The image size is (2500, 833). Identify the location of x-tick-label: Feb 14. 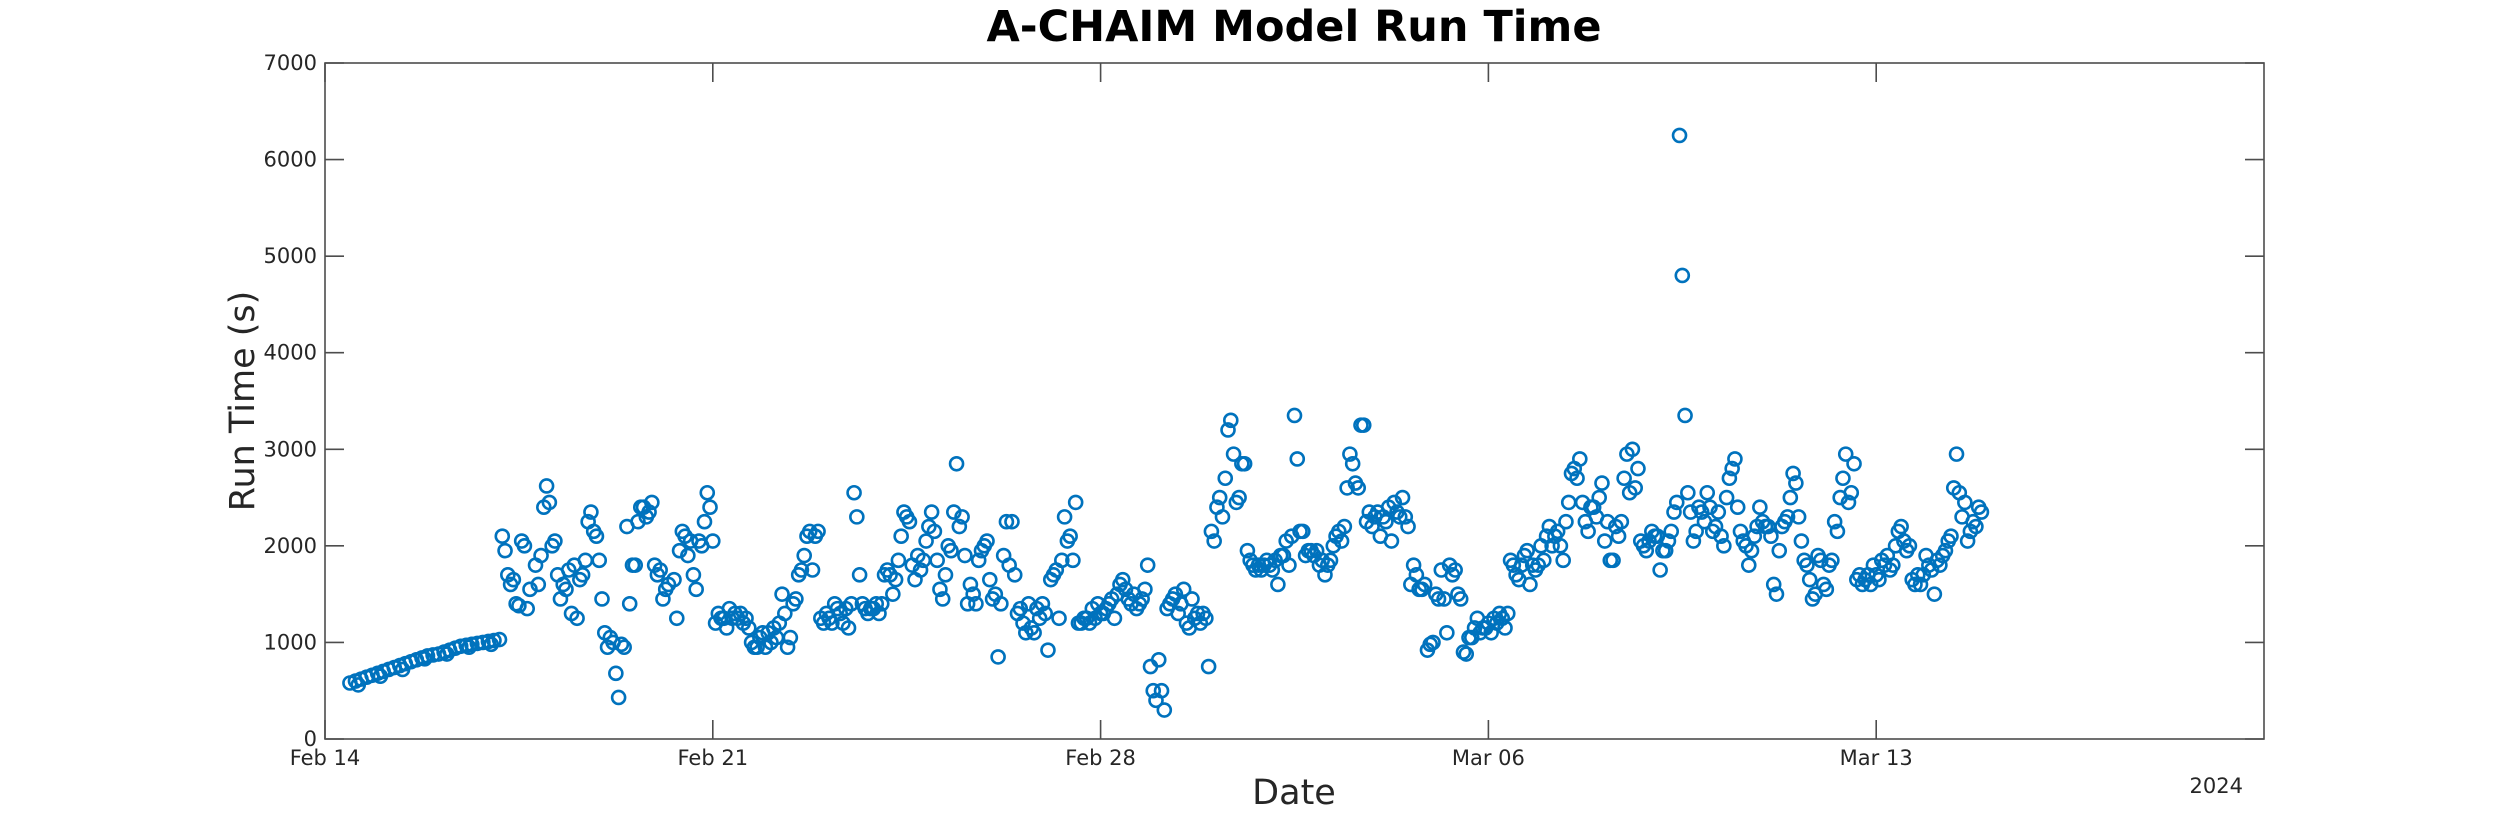
(325, 758).